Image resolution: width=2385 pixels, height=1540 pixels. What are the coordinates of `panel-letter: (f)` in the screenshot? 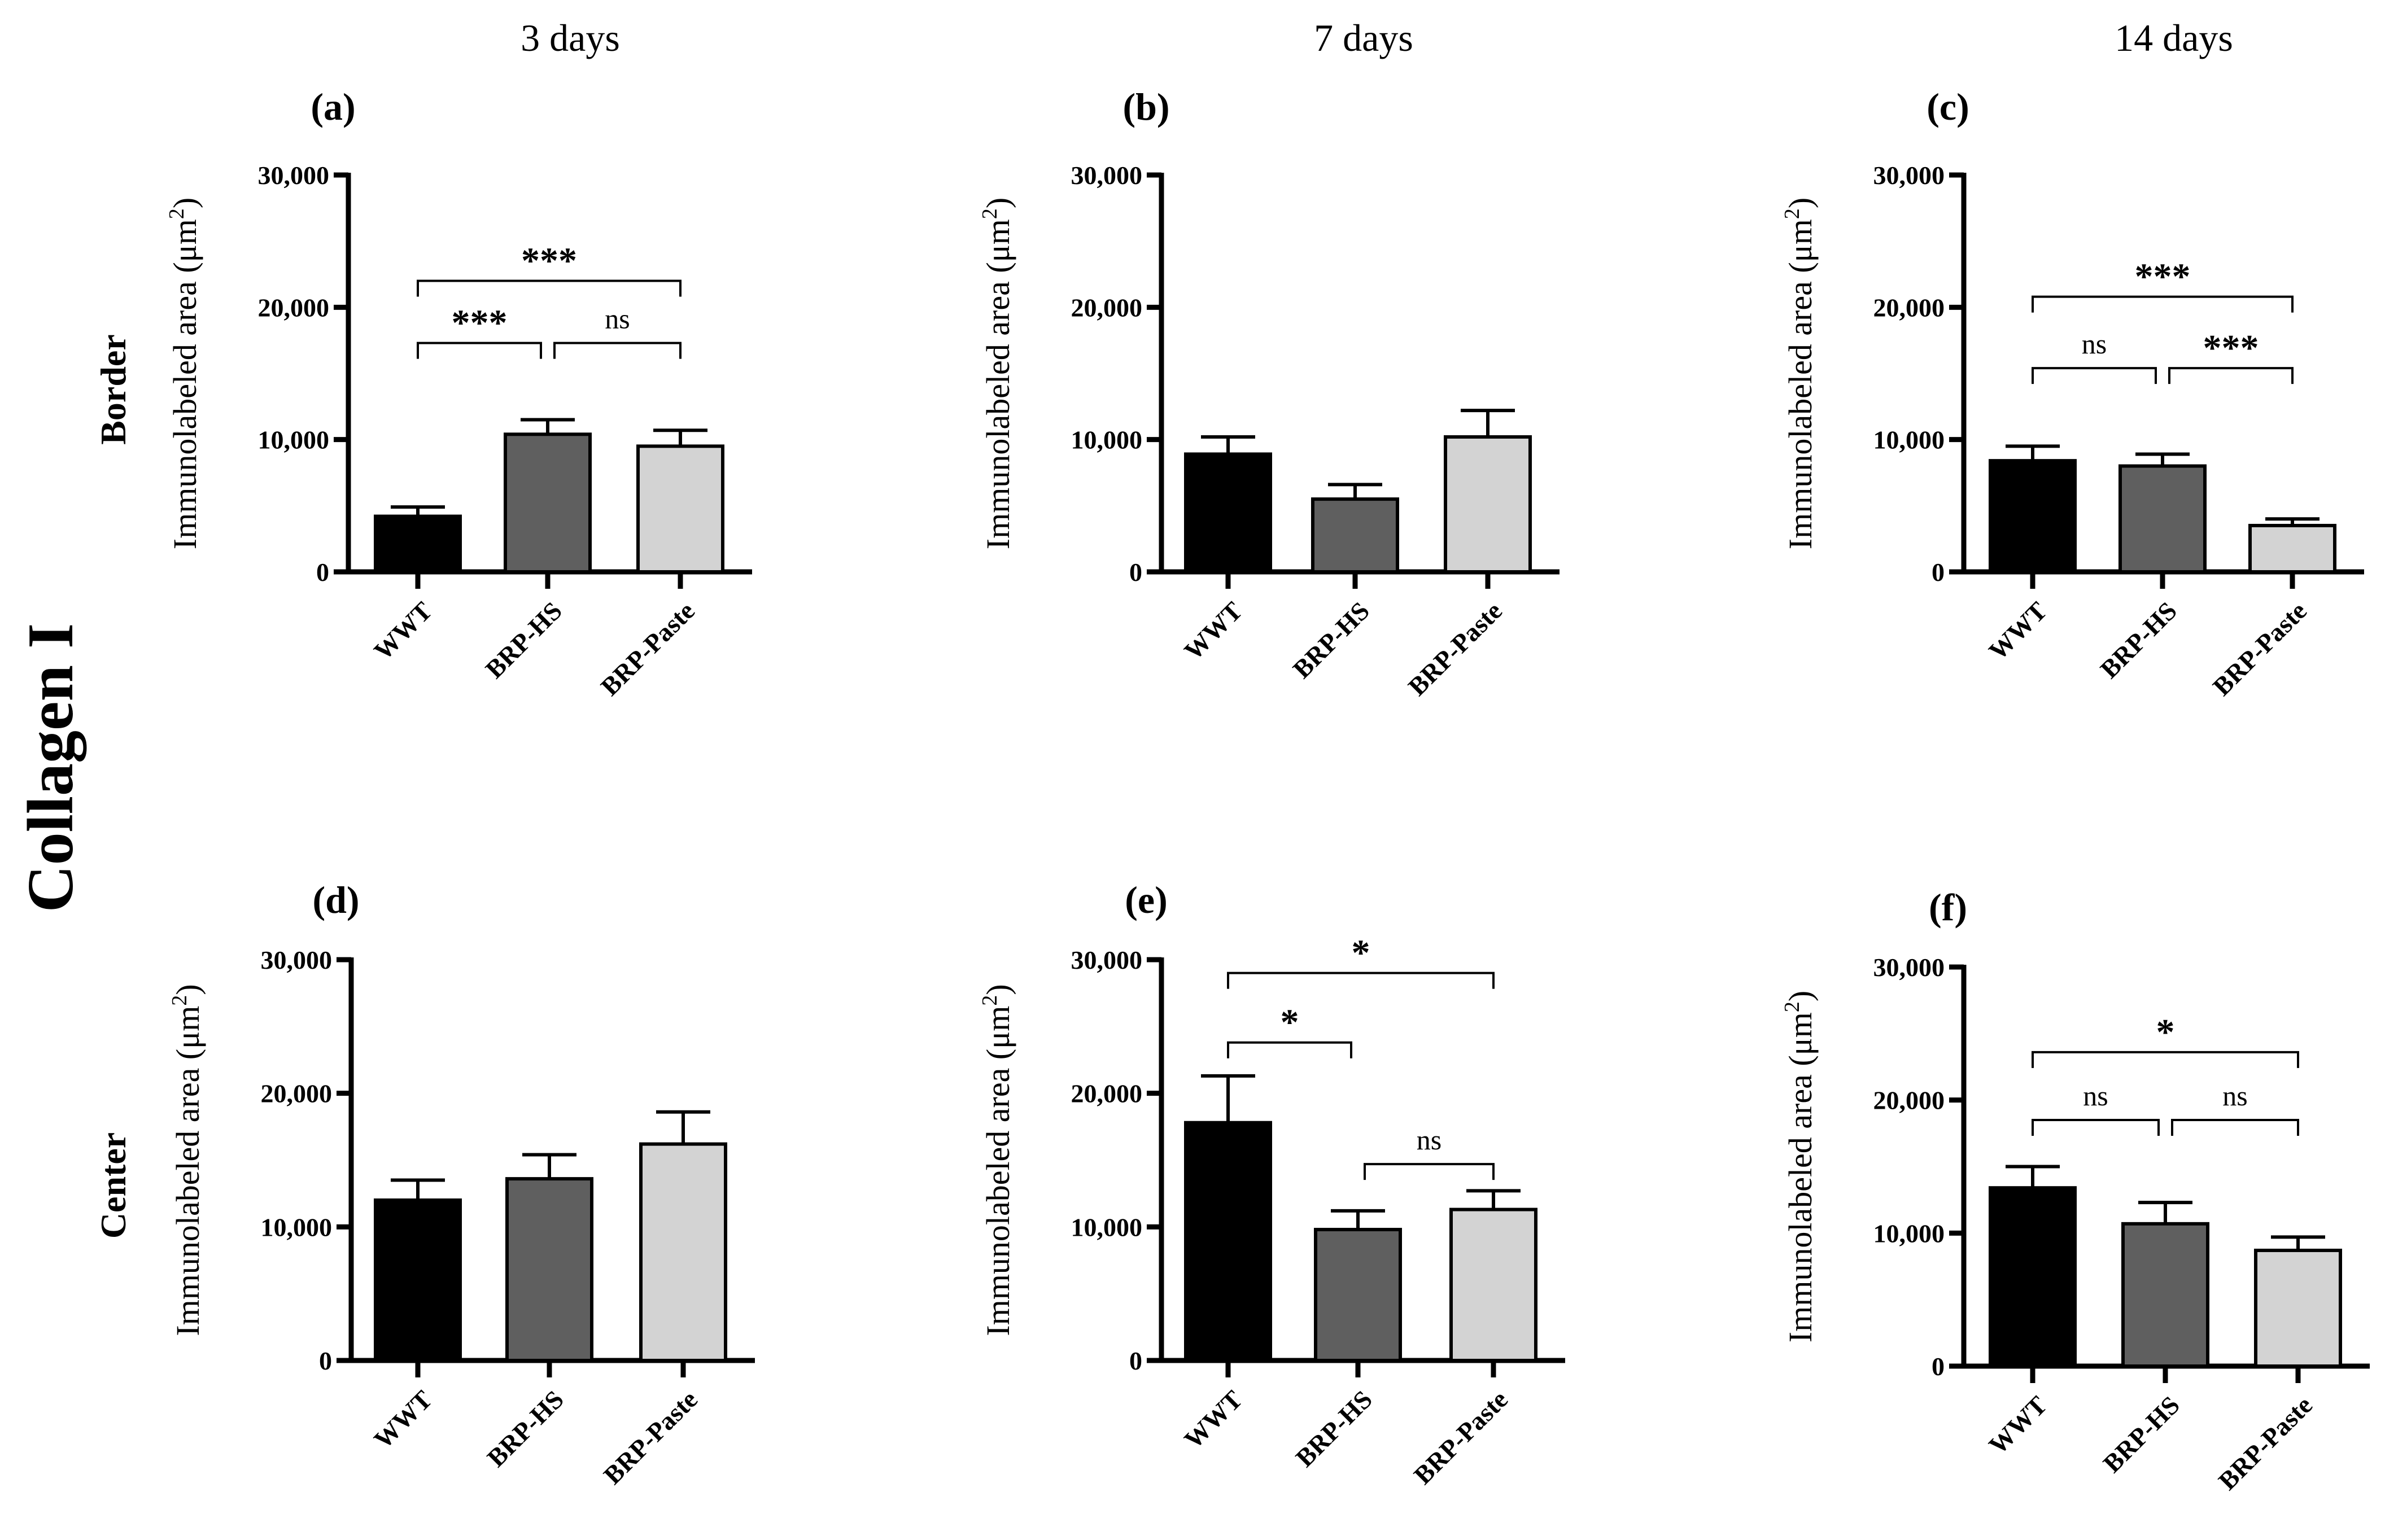 It's located at (1948, 907).